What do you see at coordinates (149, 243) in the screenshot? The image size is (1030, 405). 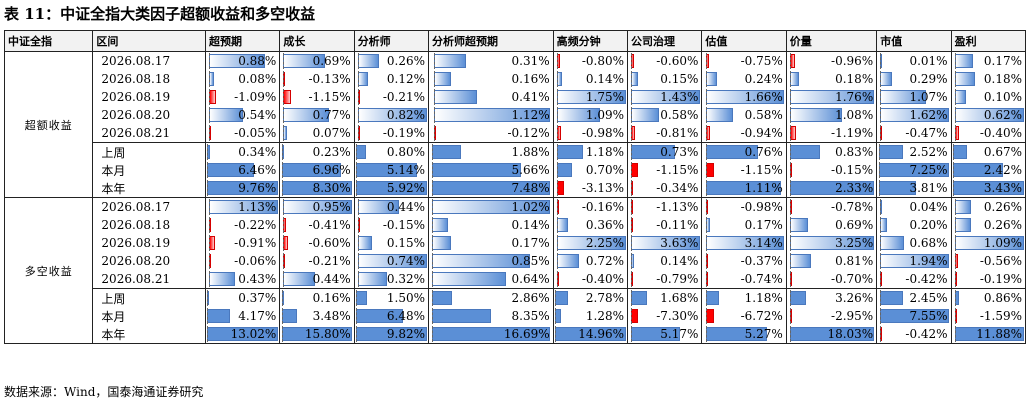 I see `period-cell: 2026.08.19` at bounding box center [149, 243].